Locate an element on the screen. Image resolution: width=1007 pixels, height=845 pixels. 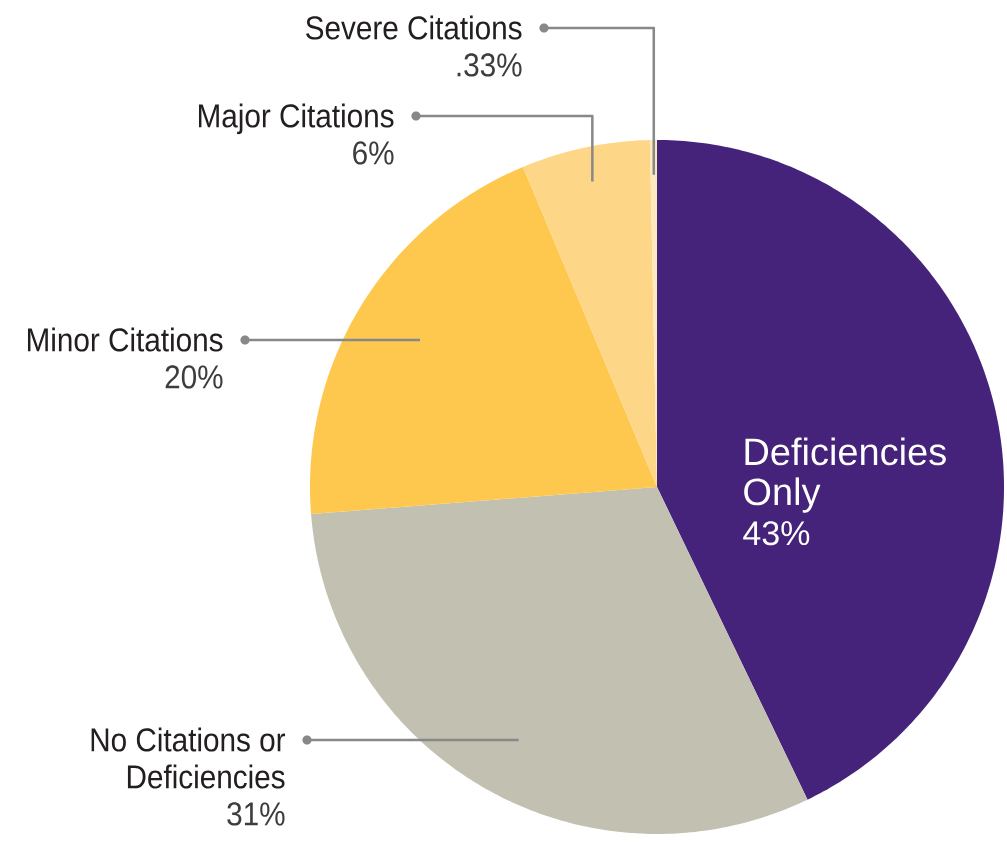
slice-label: No Citations or Deficiencies is located at coordinates (188, 758).